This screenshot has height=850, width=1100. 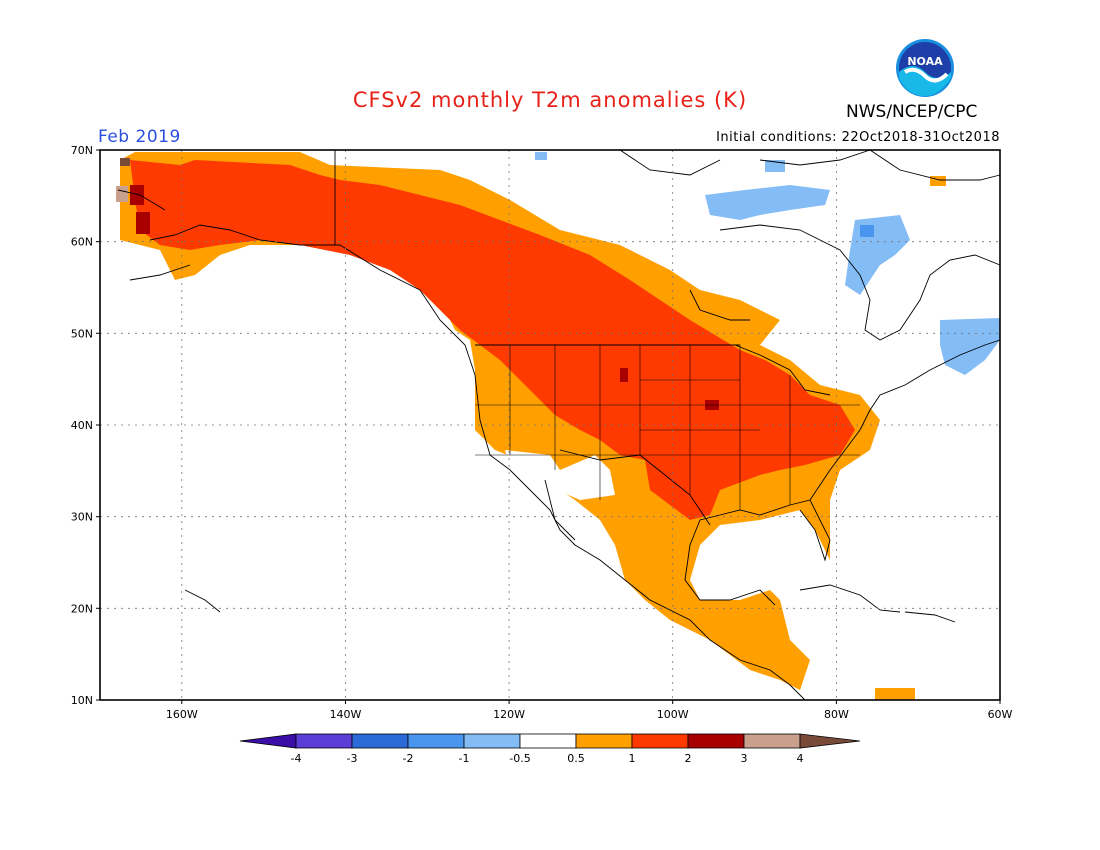 I want to click on legend-label: -2, so click(x=408, y=758).